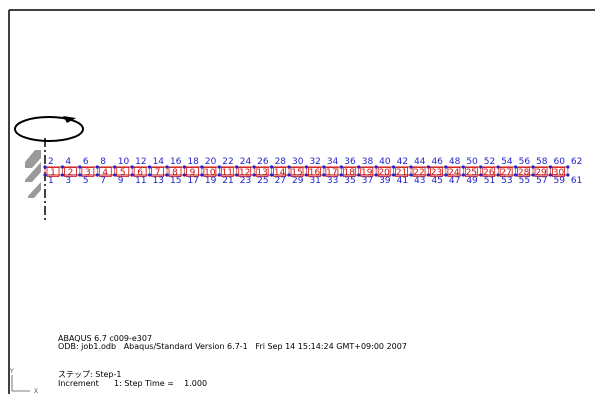 The image size is (595, 394). I want to click on node-label: 32, so click(314, 162).